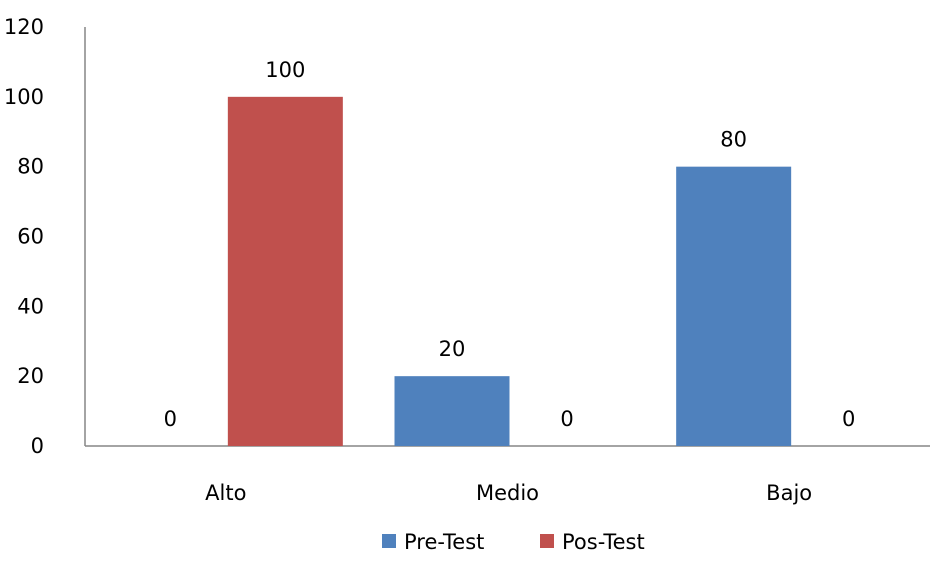  I want to click on x-axis: Alto Medio Bajo, so click(507, 475).